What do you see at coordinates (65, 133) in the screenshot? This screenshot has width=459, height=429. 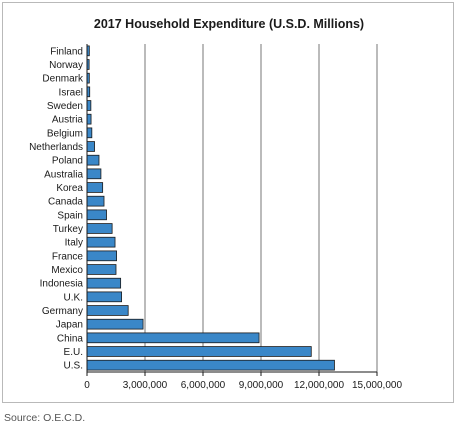 I see `category-label: Belgium` at bounding box center [65, 133].